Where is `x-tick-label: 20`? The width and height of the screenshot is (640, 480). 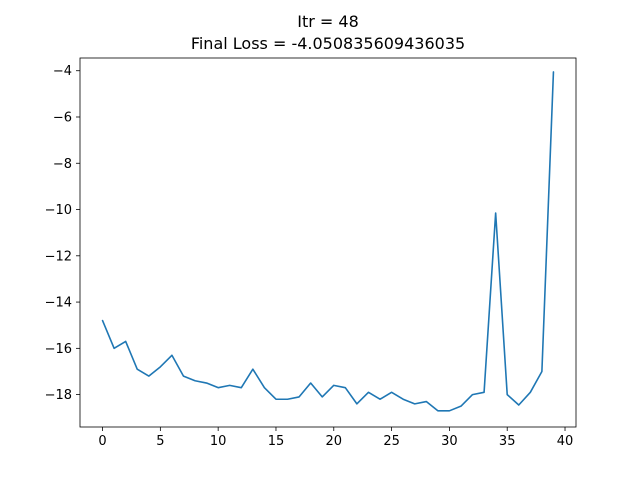
x-tick-label: 20 is located at coordinates (334, 441).